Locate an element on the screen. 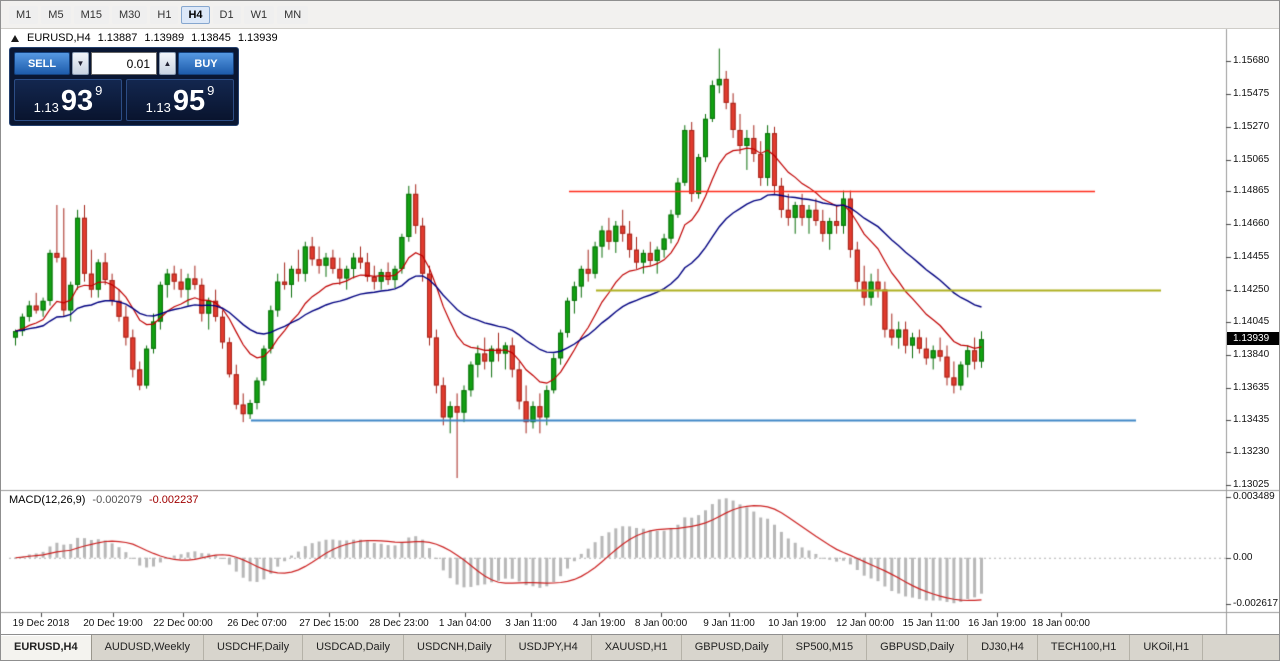 The width and height of the screenshot is (1280, 661). chart-tab-dj30-h4: DJ30,H4 is located at coordinates (1003, 647).